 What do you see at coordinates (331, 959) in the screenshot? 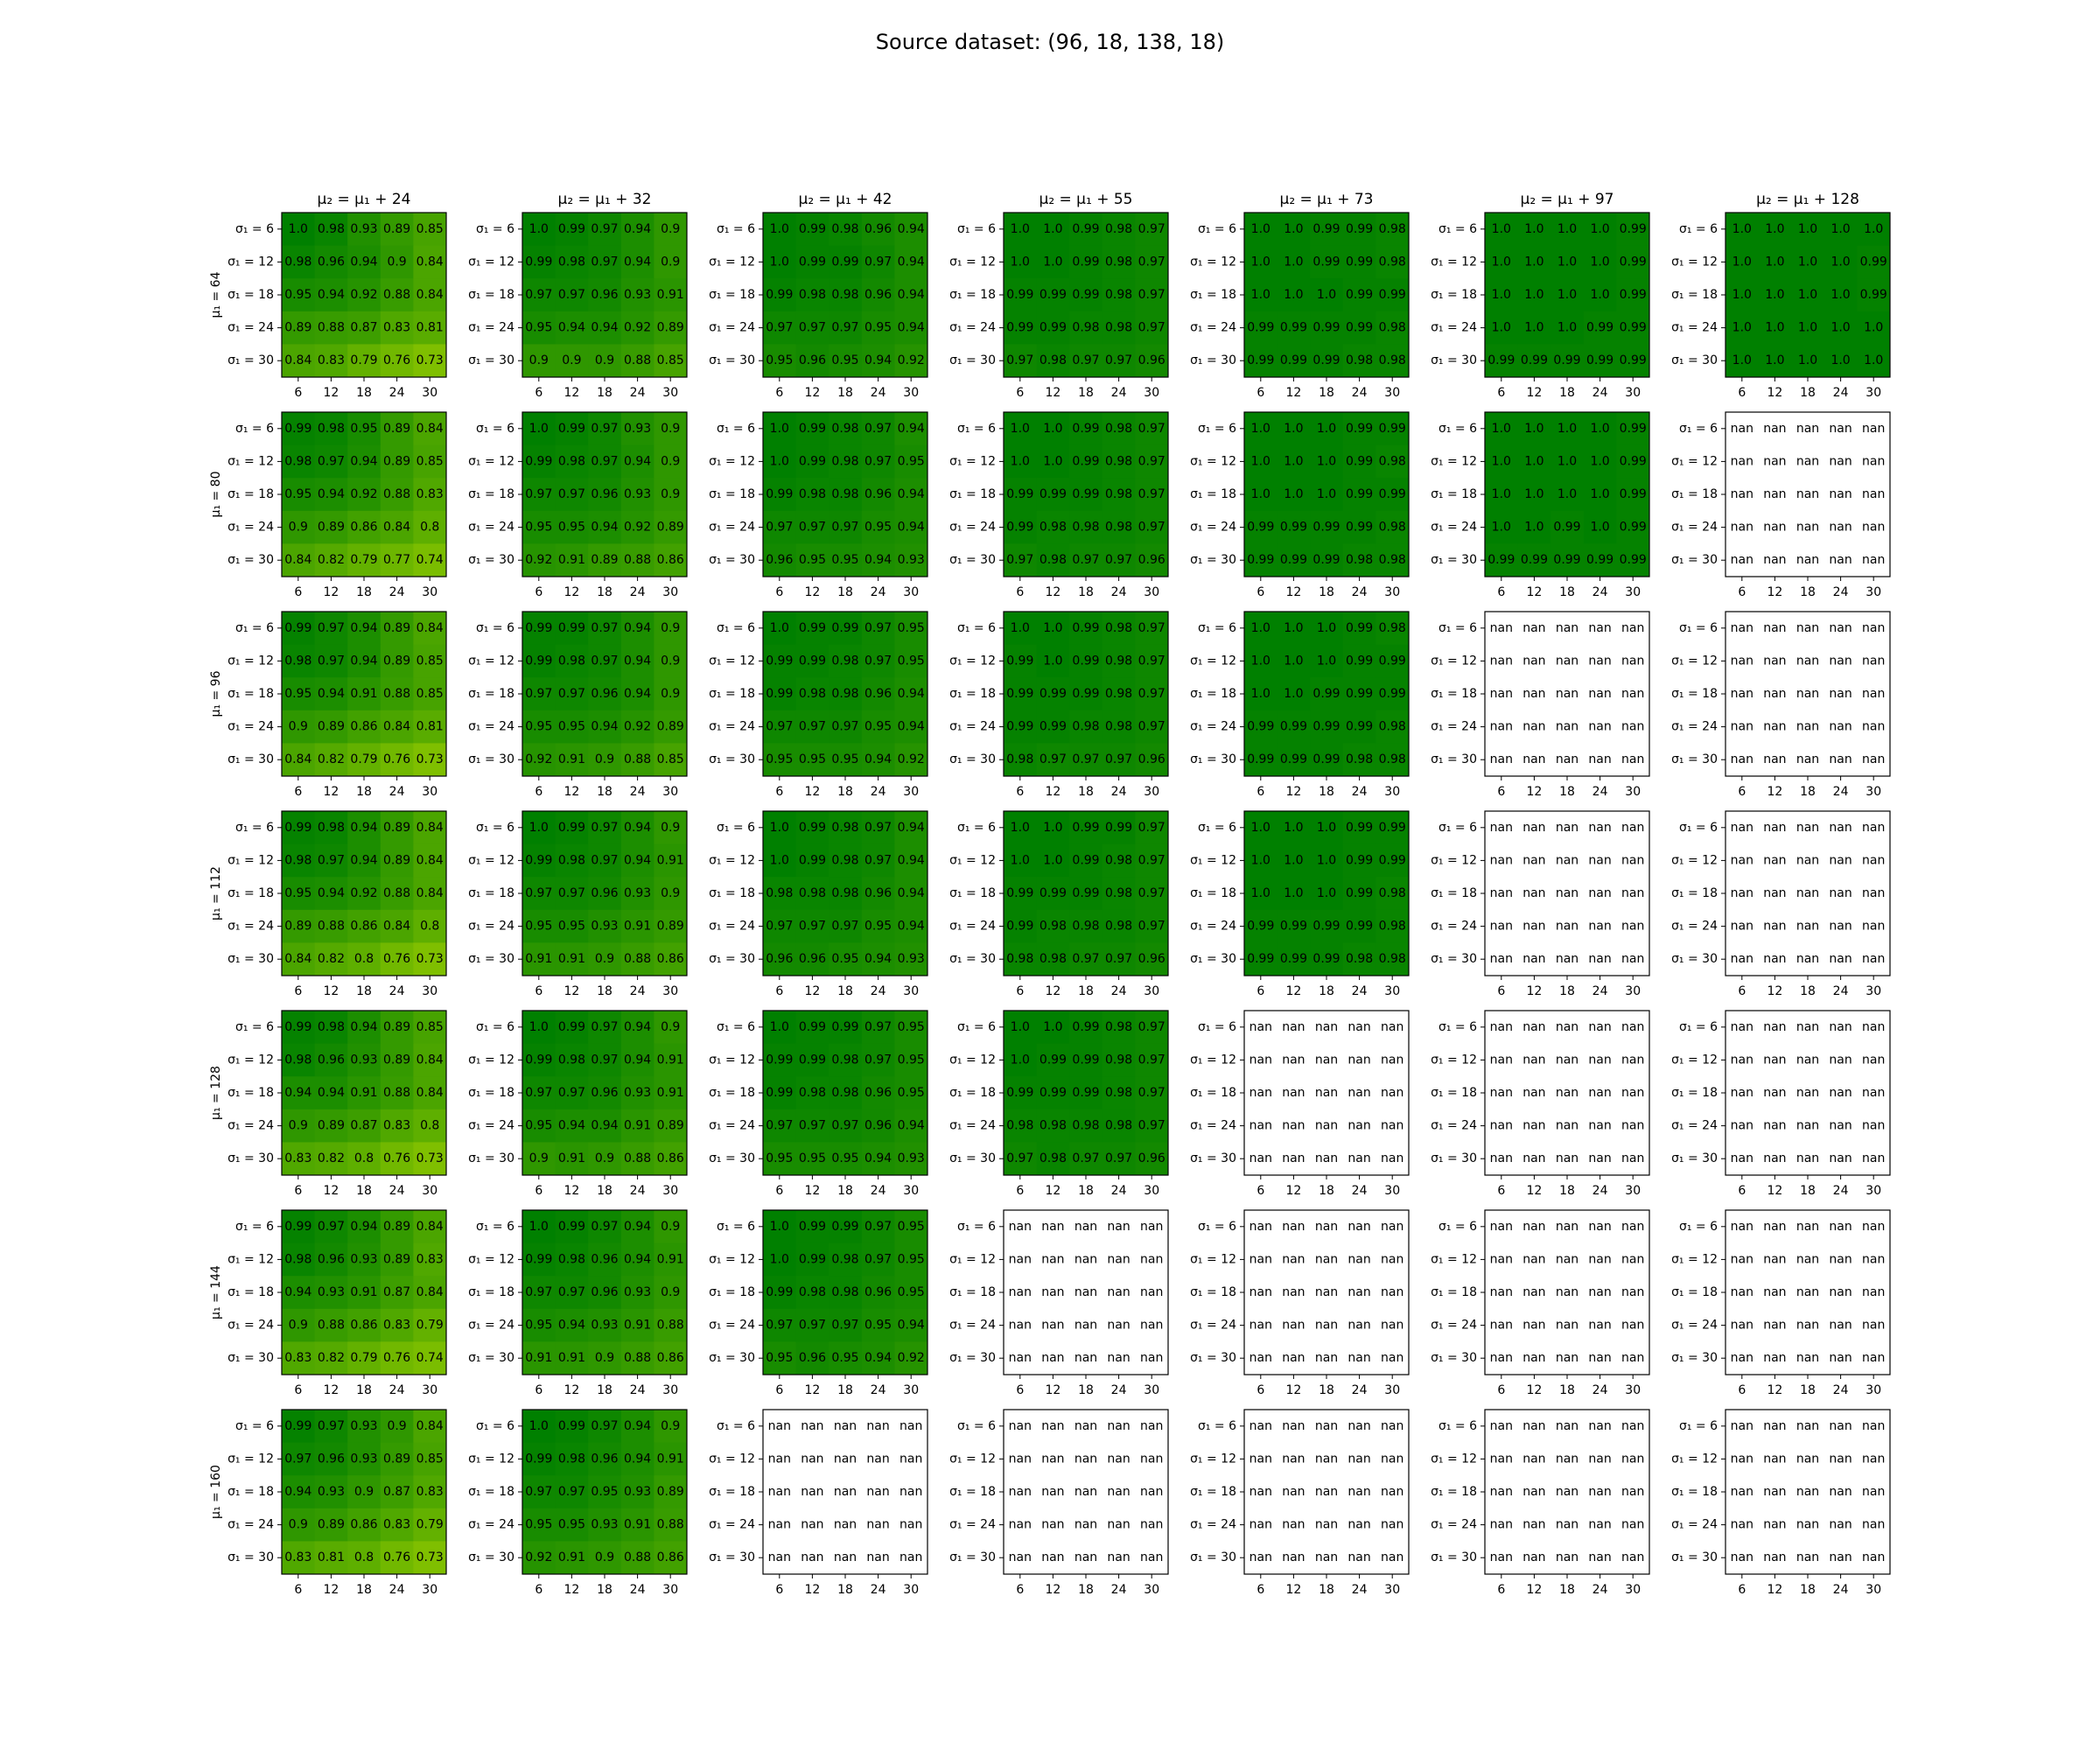
I see `cell-value-label: 0.82` at bounding box center [331, 959].